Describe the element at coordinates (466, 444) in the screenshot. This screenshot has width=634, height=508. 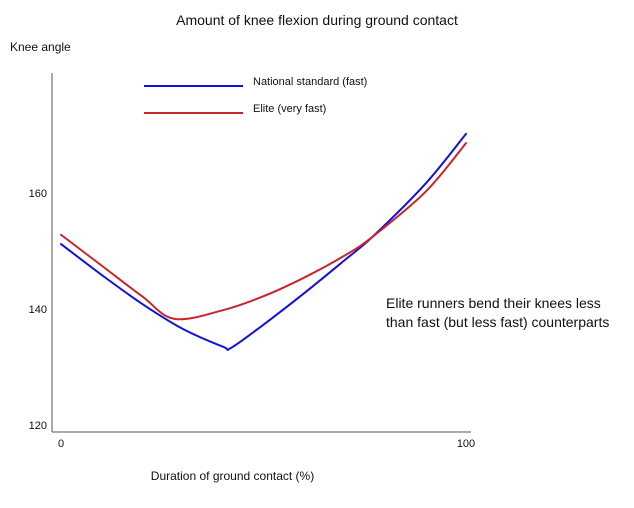
I see `x-tick-label: 100` at that location.